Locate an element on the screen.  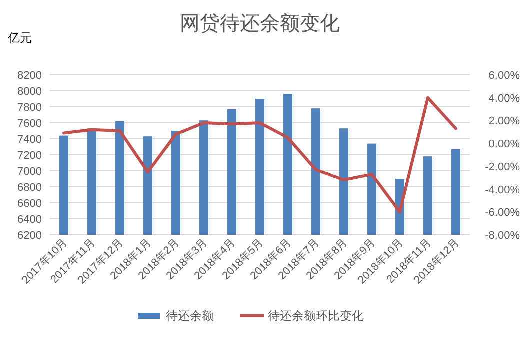
y-tick-label: 7200 is located at coordinates (30, 156).